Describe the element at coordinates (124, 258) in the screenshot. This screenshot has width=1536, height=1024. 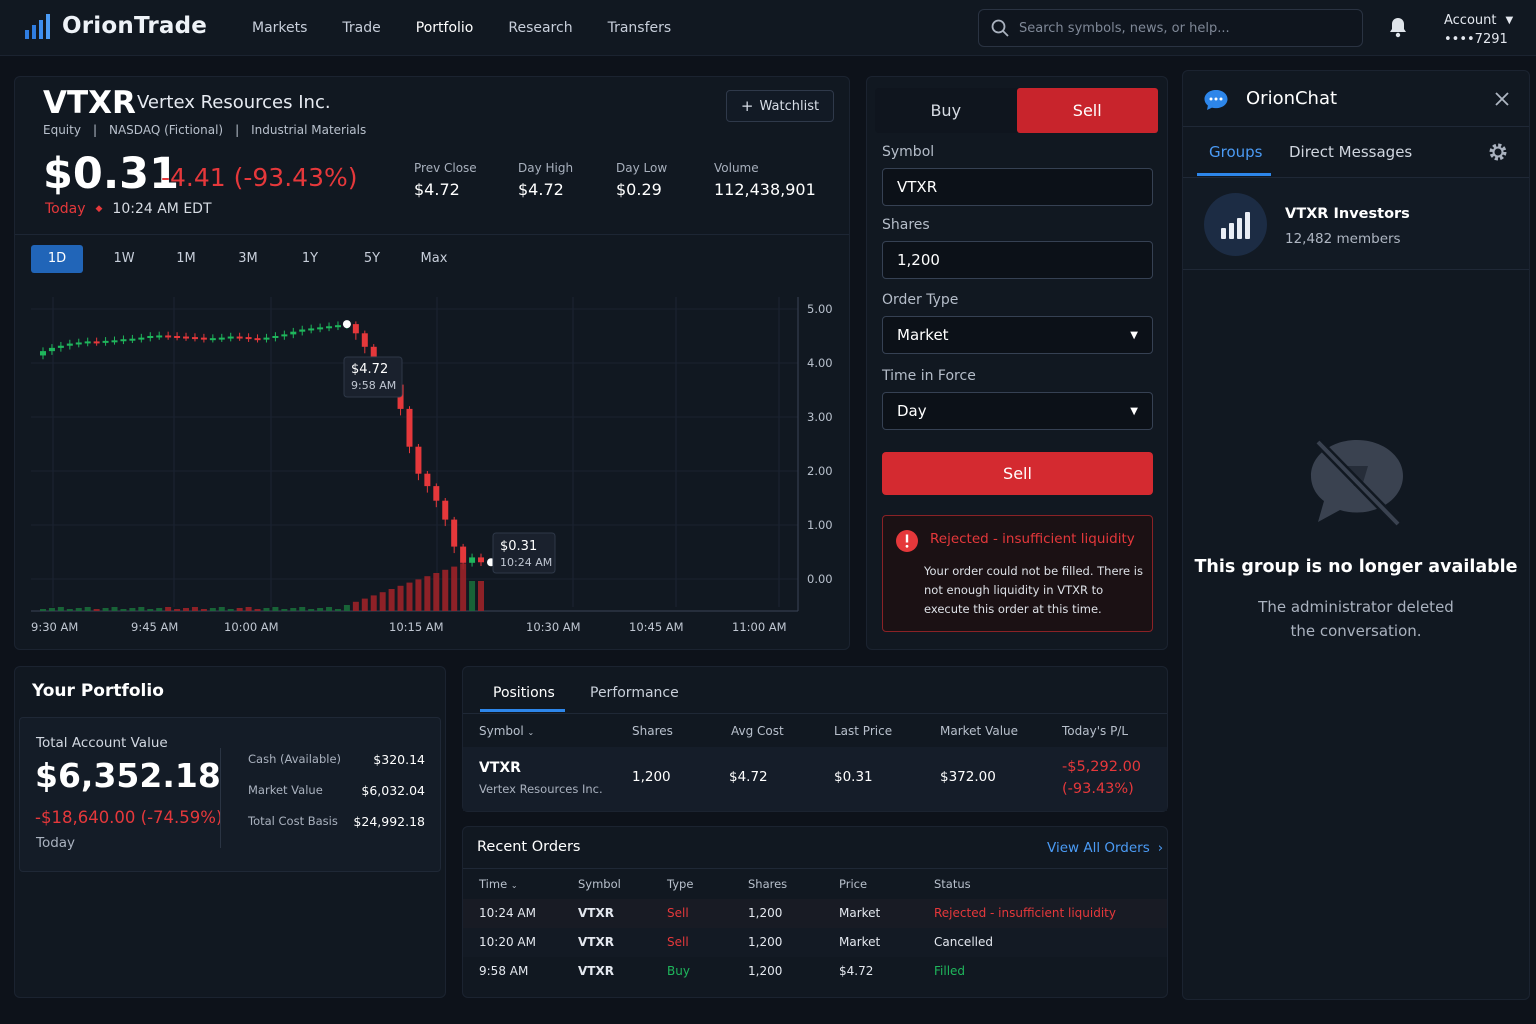
I see `range-1w: 1W` at that location.